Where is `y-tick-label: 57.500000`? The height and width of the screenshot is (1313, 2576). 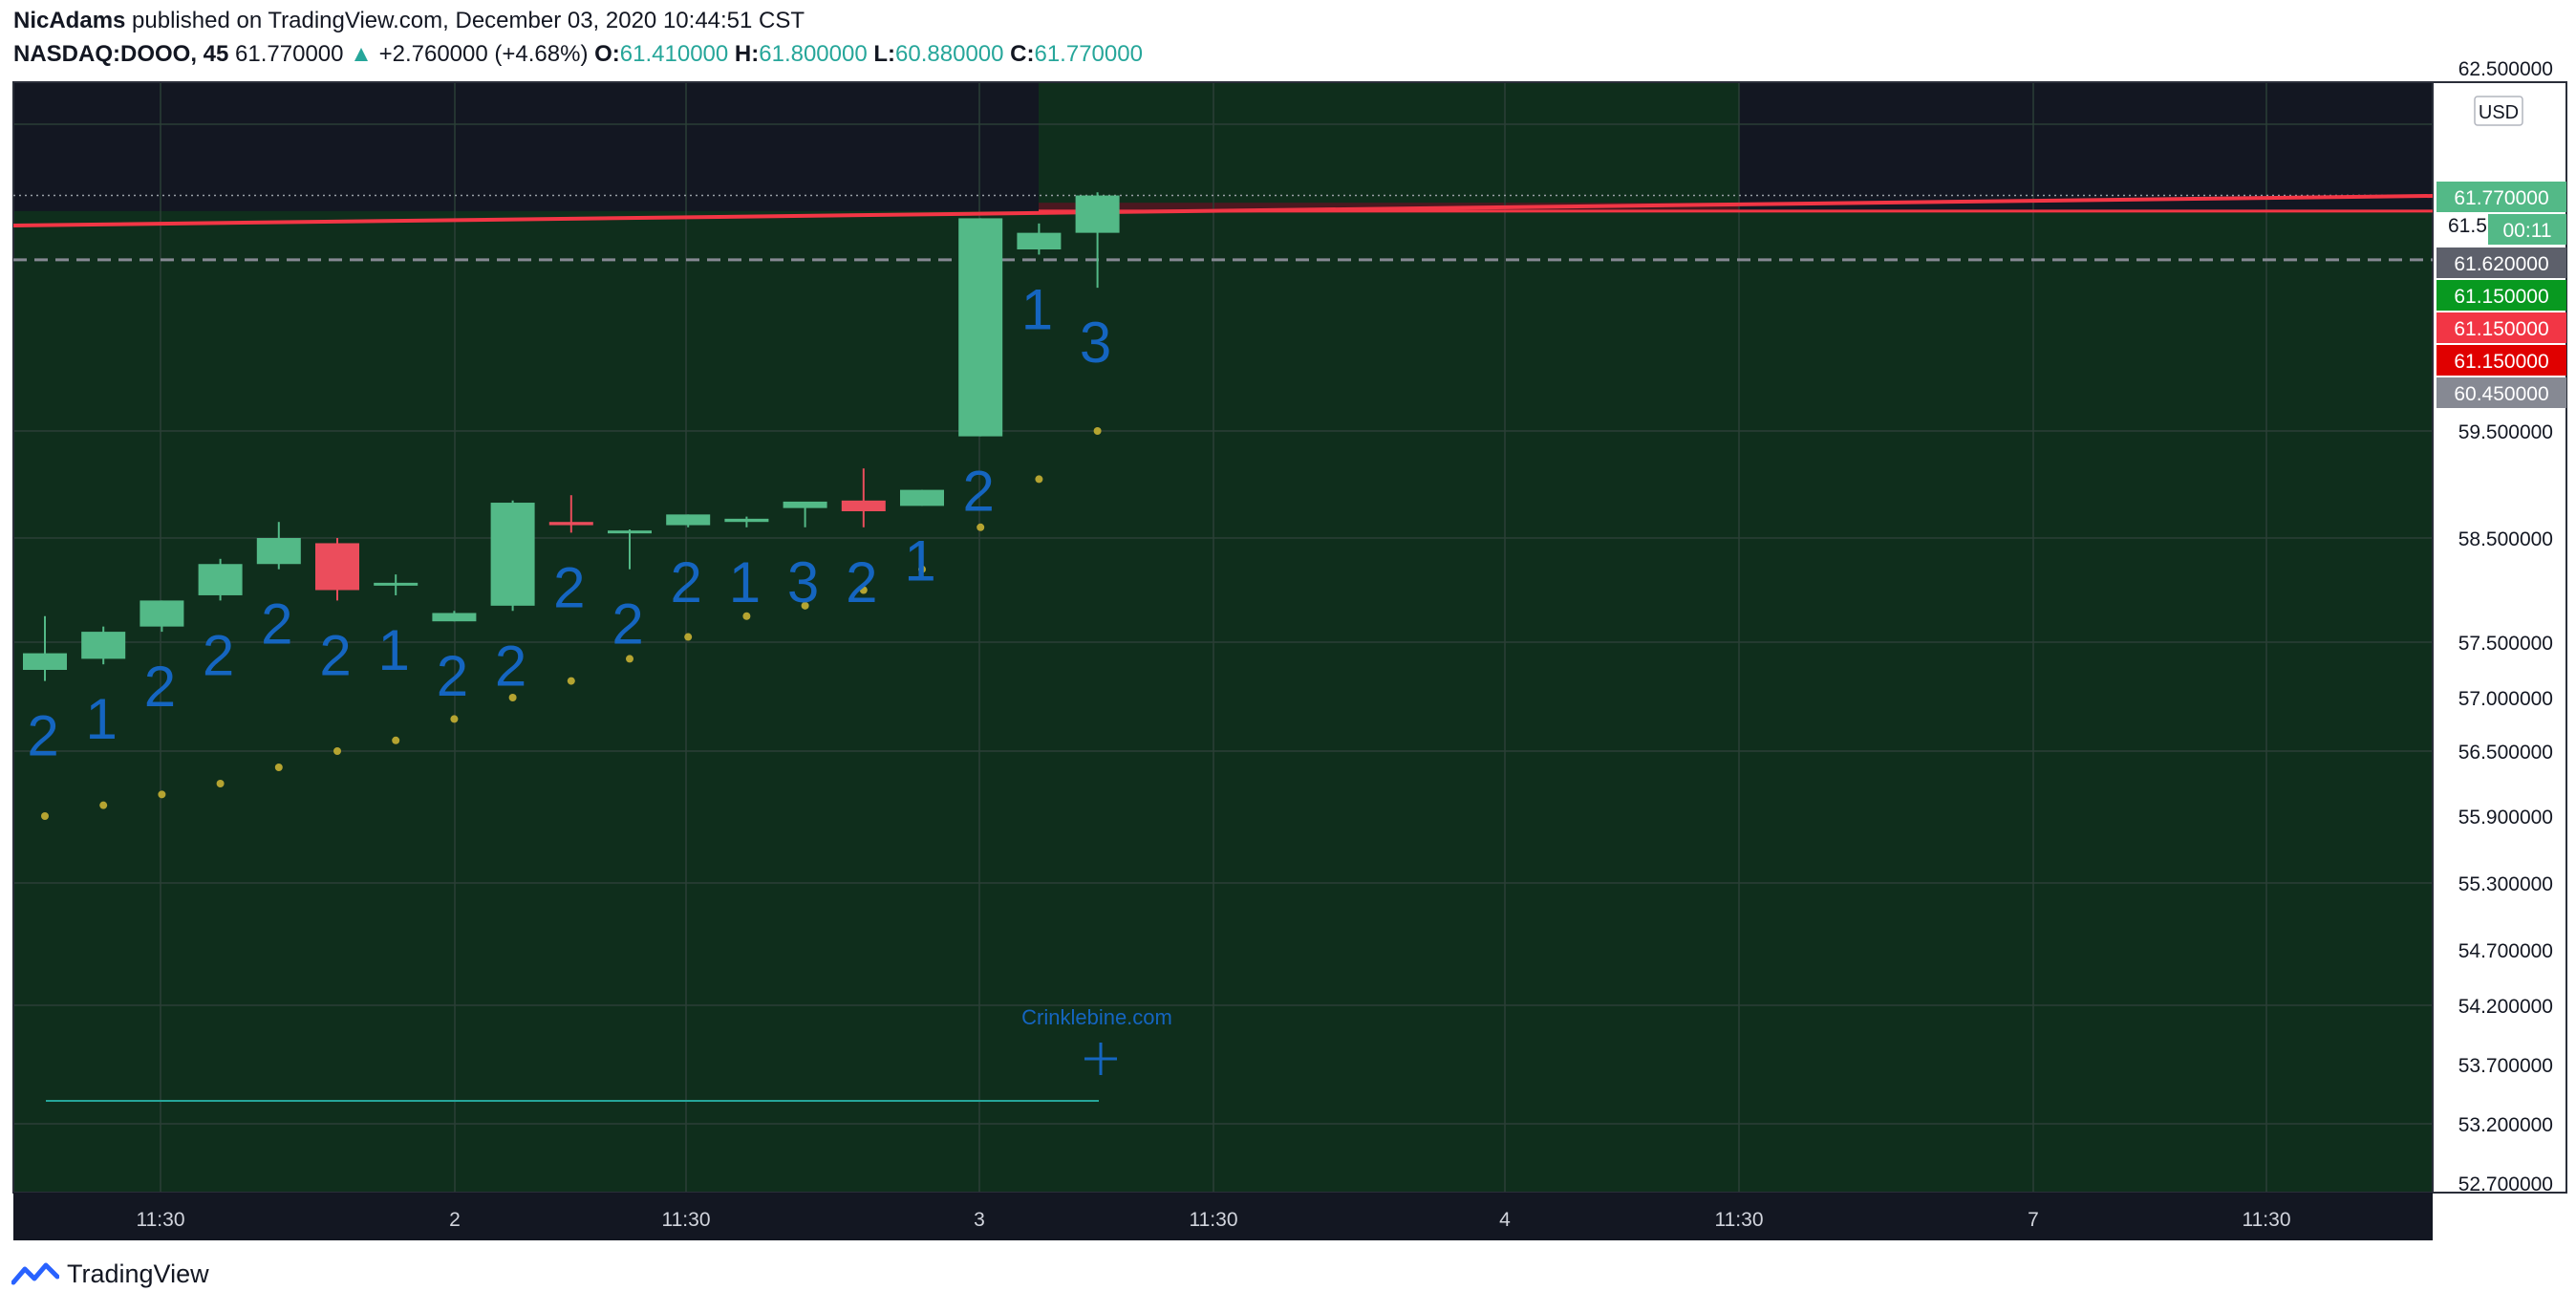 y-tick-label: 57.500000 is located at coordinates (2505, 644).